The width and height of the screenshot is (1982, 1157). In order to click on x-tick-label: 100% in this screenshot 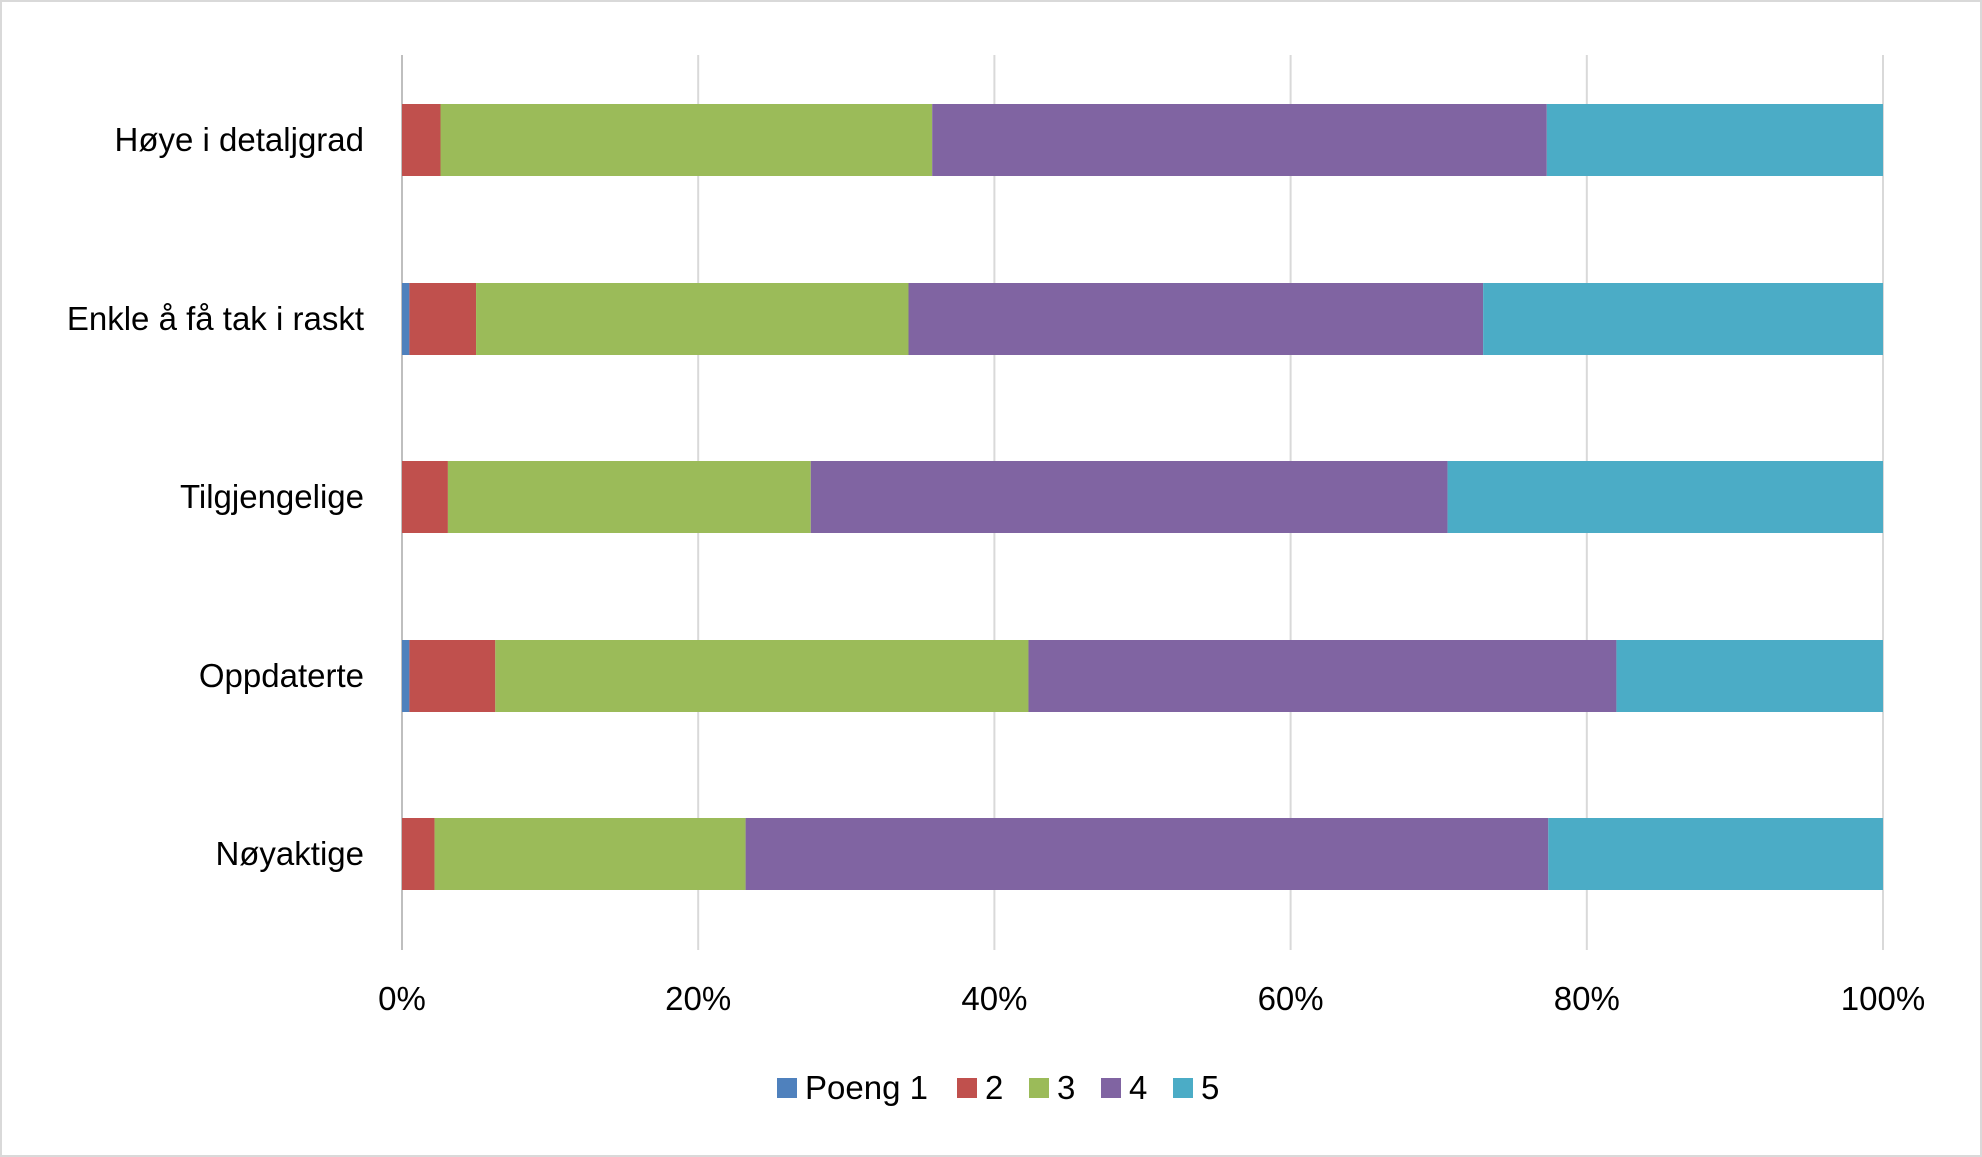, I will do `click(1883, 998)`.